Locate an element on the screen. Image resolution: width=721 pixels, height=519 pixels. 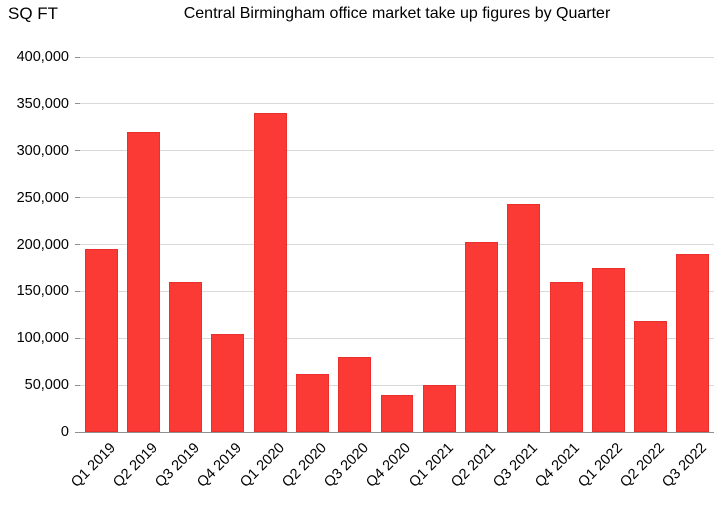
x-tick-label: Q4 2019 is located at coordinates (220, 465).